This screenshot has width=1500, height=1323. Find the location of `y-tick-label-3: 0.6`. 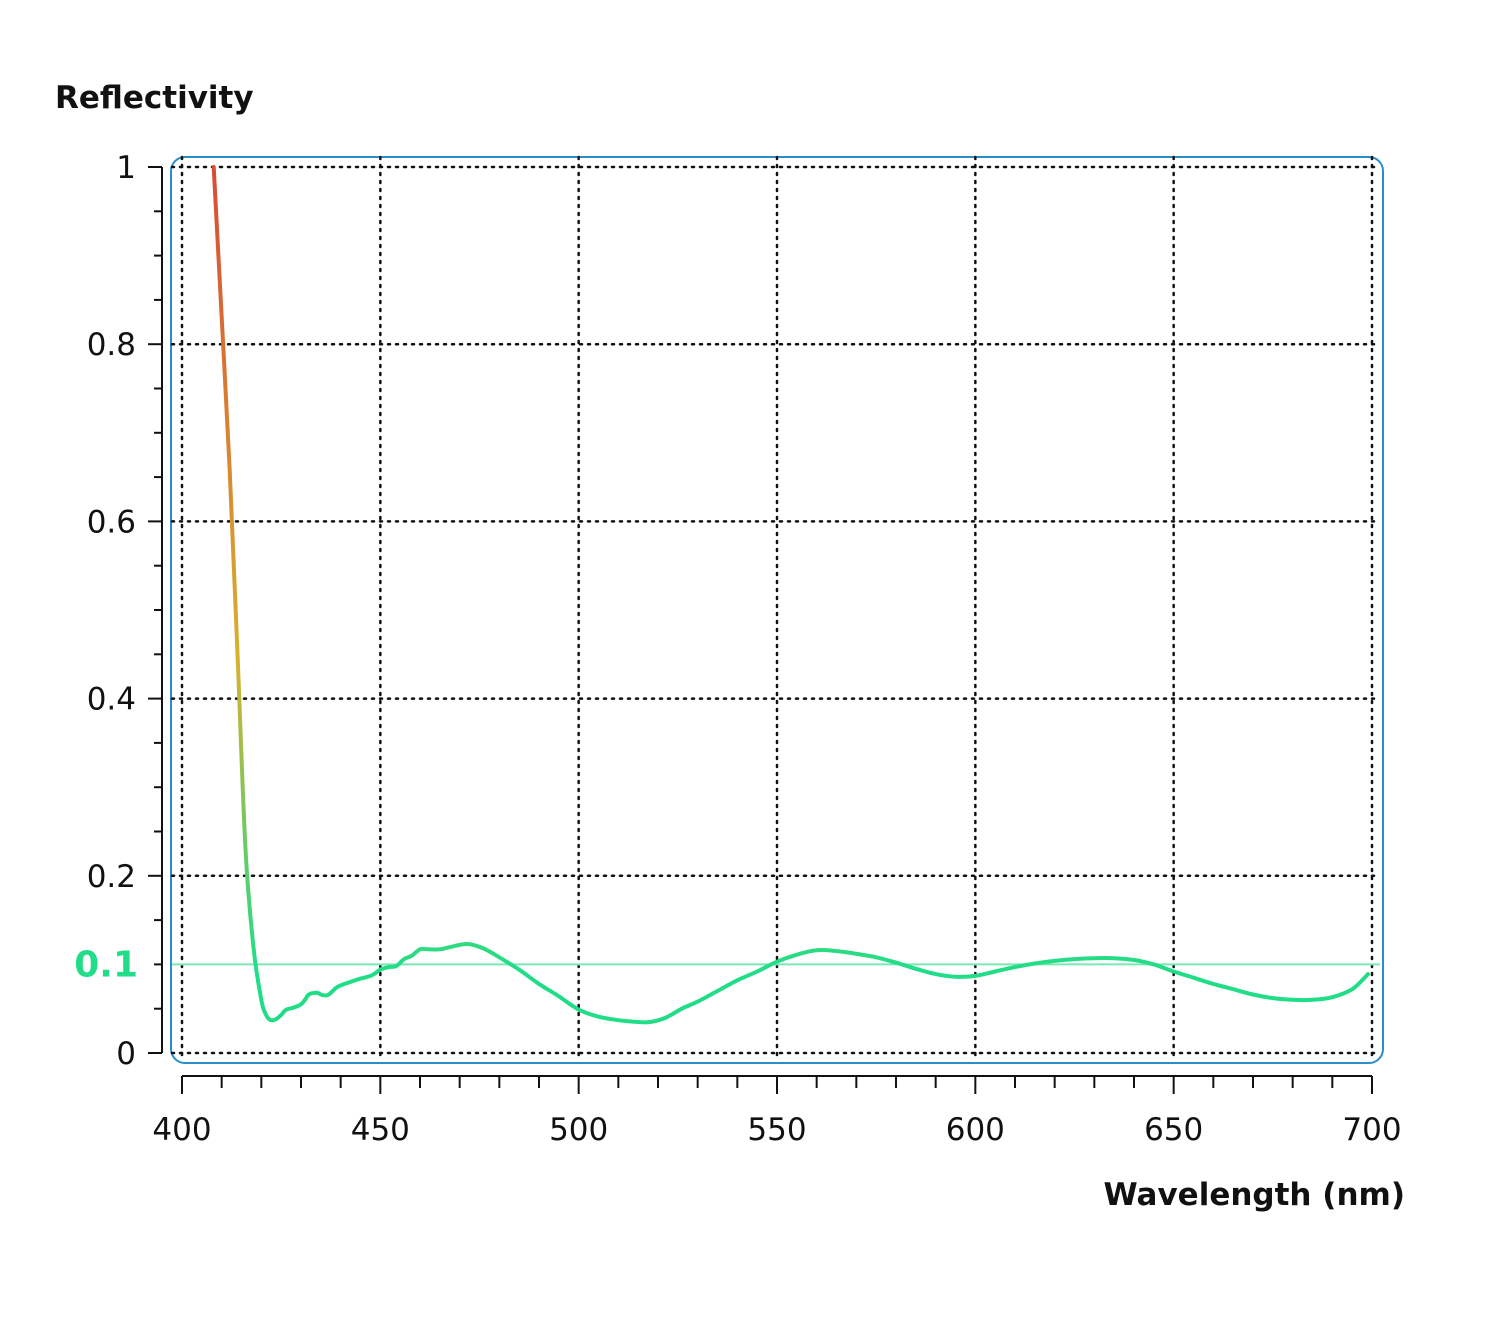

y-tick-label-3: 0.6 is located at coordinates (111, 522).